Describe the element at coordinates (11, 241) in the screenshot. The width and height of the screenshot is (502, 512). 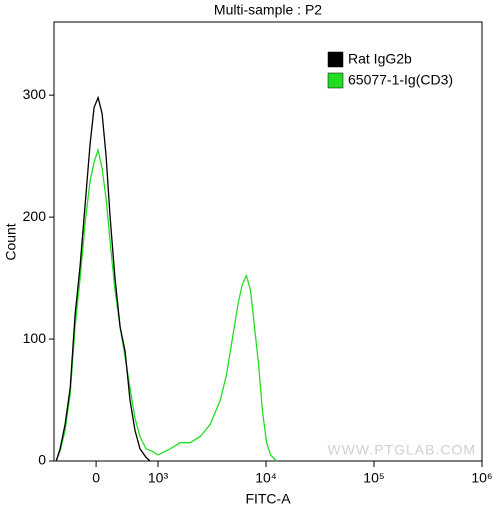
I see `y-axis-label: Count` at that location.